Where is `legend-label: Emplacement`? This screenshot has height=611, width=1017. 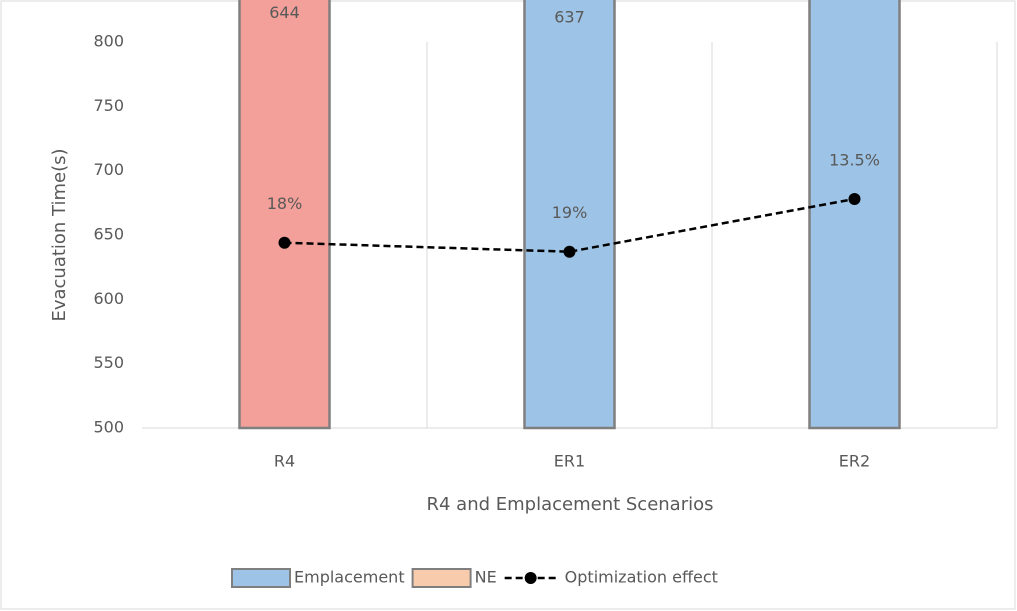
legend-label: Emplacement is located at coordinates (349, 577).